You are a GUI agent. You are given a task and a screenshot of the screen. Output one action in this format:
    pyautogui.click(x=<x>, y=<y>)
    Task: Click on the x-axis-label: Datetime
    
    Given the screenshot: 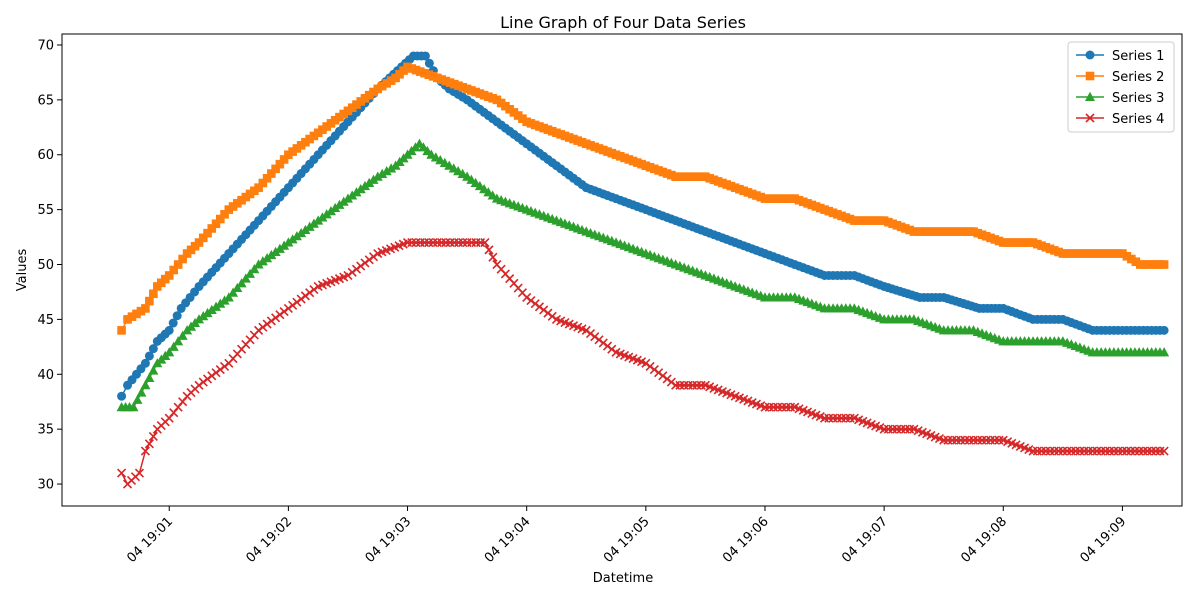 What is the action you would take?
    pyautogui.click(x=623, y=578)
    